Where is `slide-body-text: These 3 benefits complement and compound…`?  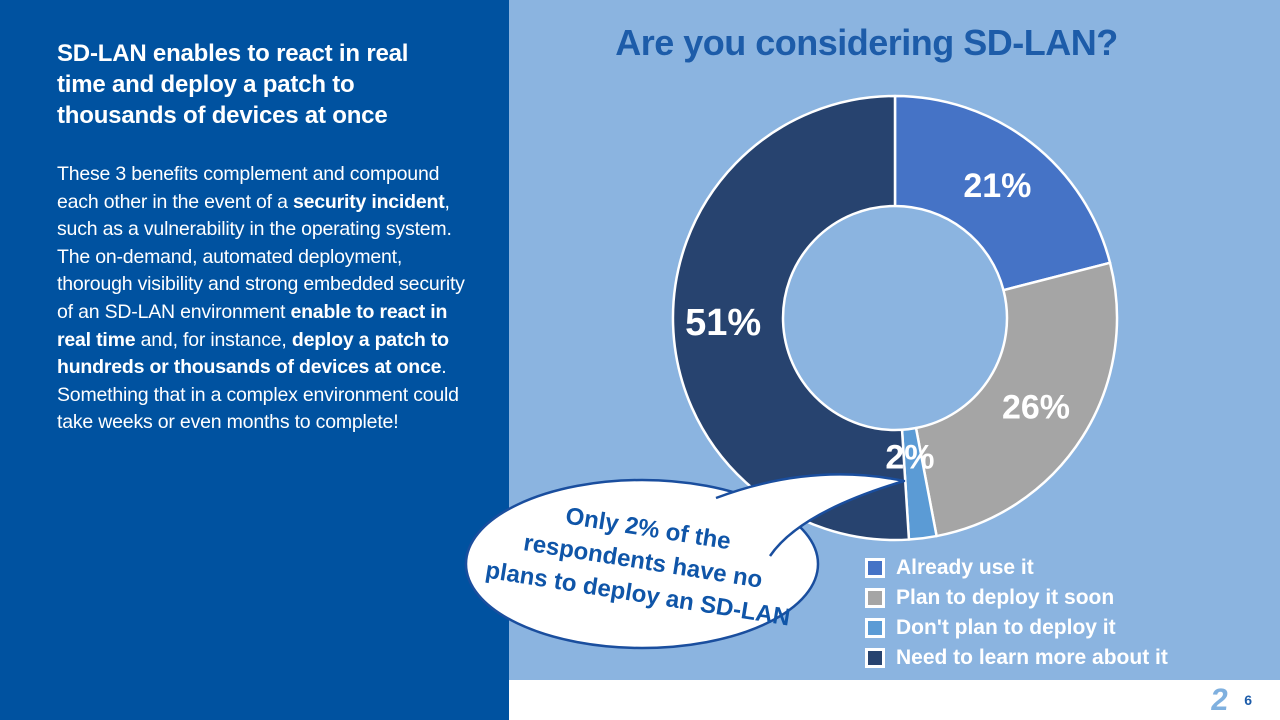 slide-body-text: These 3 benefits complement and compound… is located at coordinates (261, 298).